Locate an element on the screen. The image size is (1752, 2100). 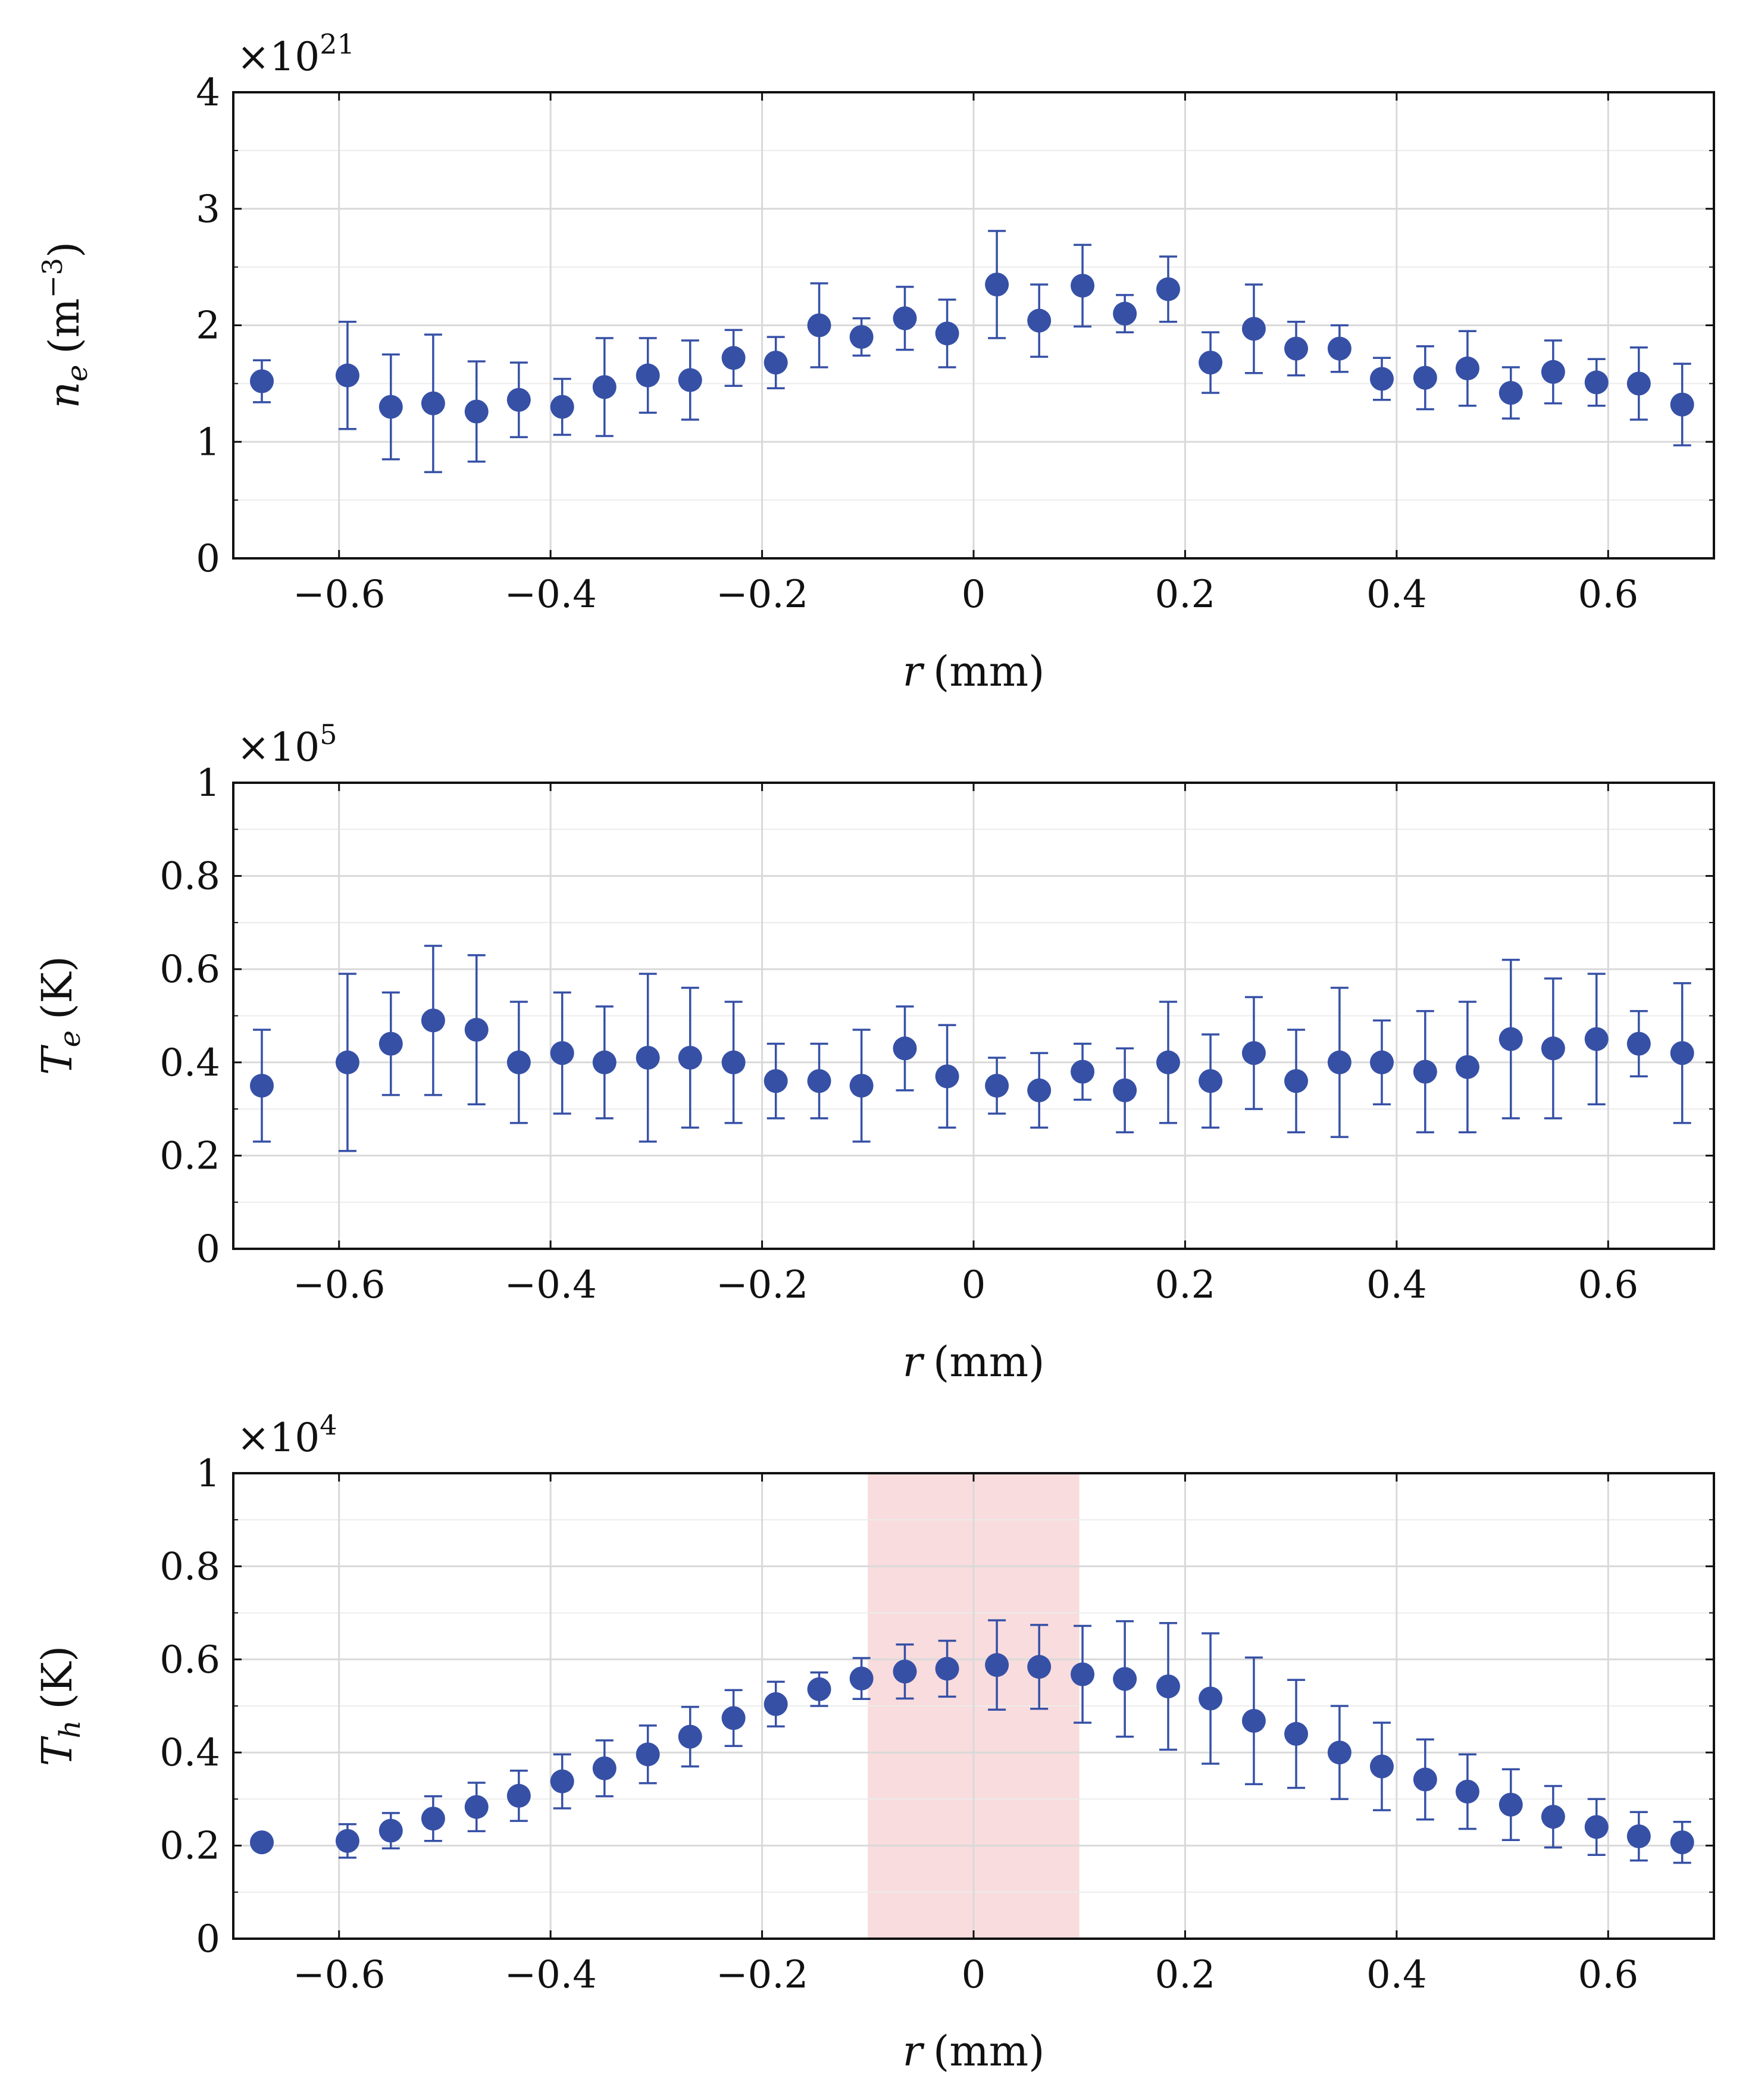
y-axis-title: ne (m−3) is located at coordinates (65, 325).